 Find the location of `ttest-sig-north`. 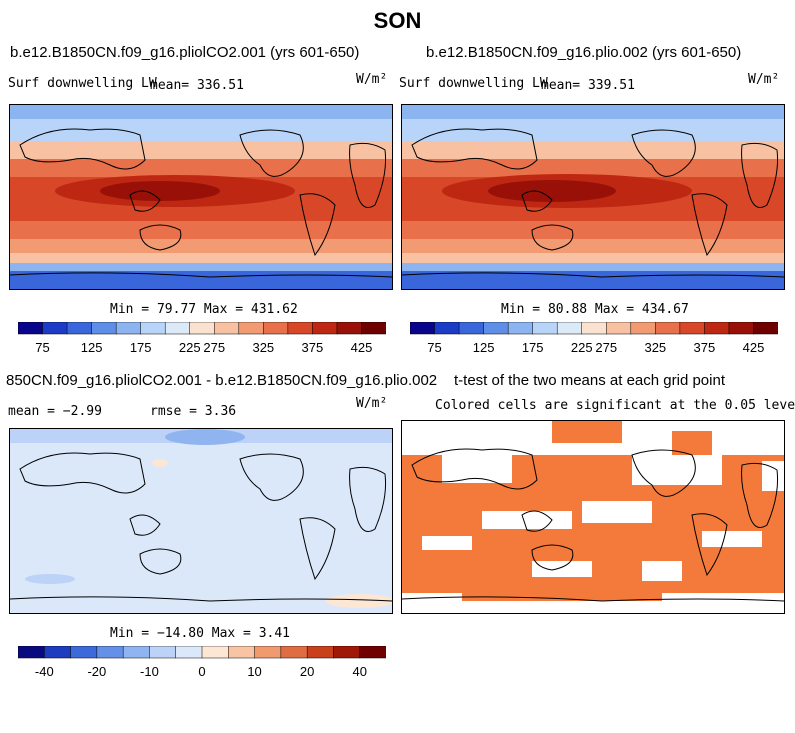

ttest-sig-north is located at coordinates (587, 432).